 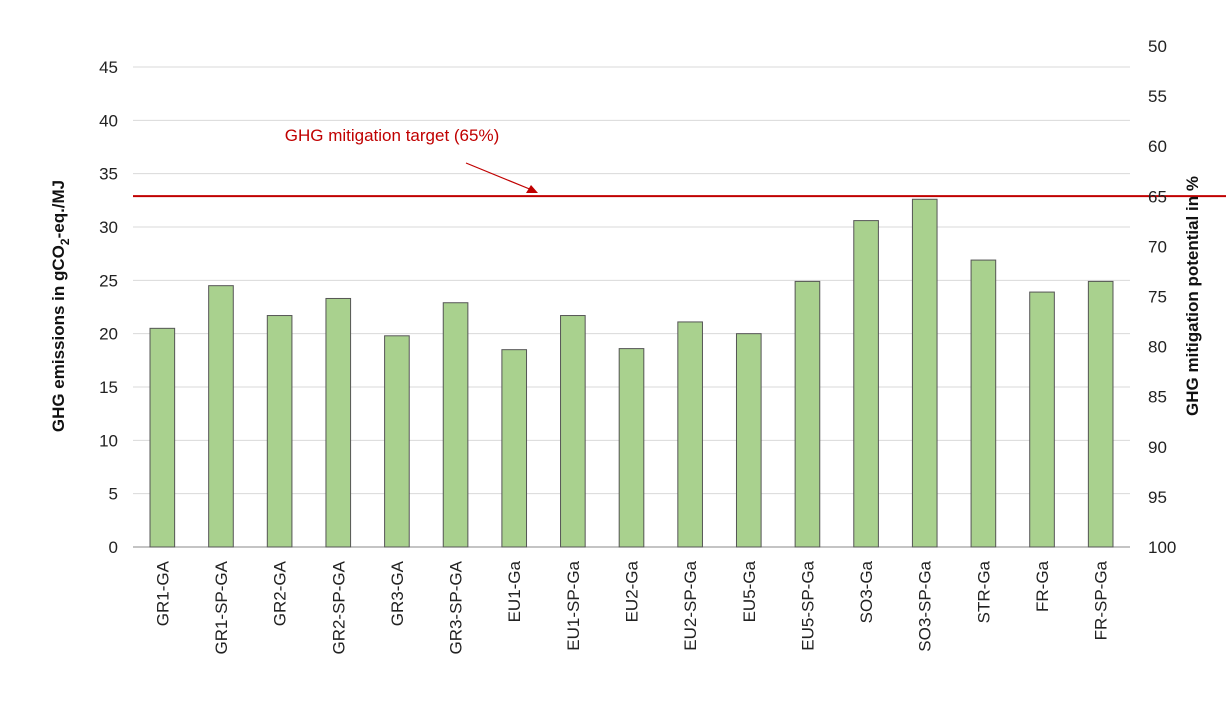 I want to click on y2-axis-ticks: 100 95 90 85 80 75 70 65 60 55 50, so click(x=1162, y=297).